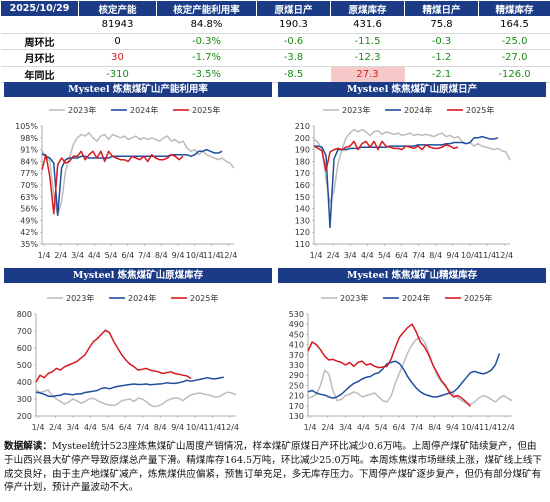  Describe the element at coordinates (441, 41) in the screenshot. I see `table-cell: -0.3` at that location.